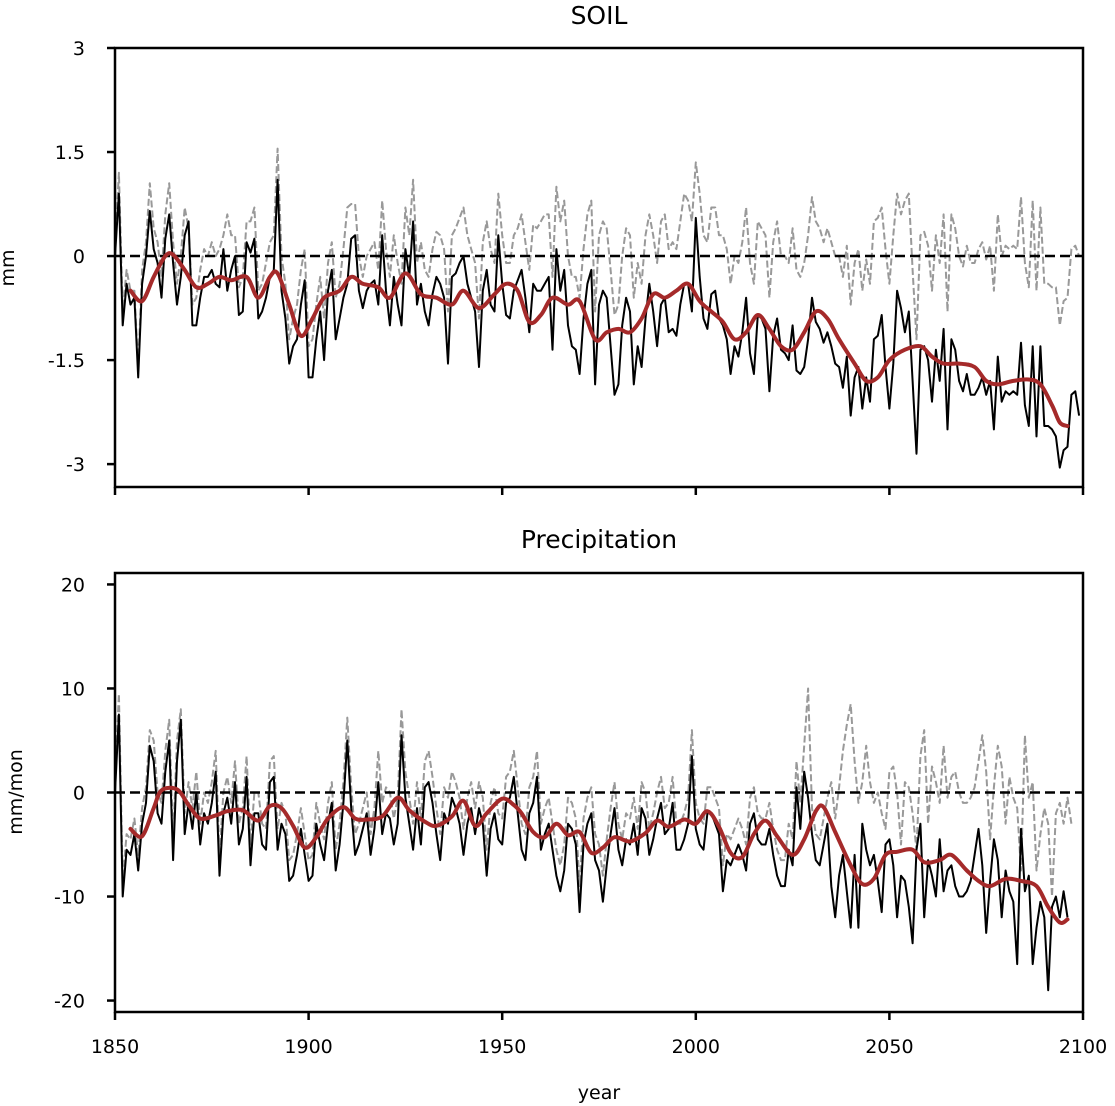 Image resolution: width=1115 pixels, height=1106 pixels. I want to click on soil-y-tick-label: 0, so click(79, 257).